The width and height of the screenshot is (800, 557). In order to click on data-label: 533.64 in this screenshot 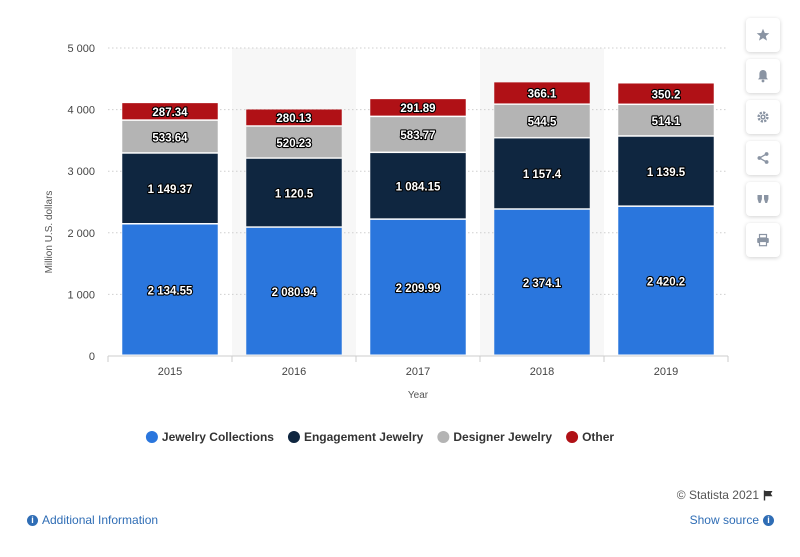, I will do `click(170, 138)`.